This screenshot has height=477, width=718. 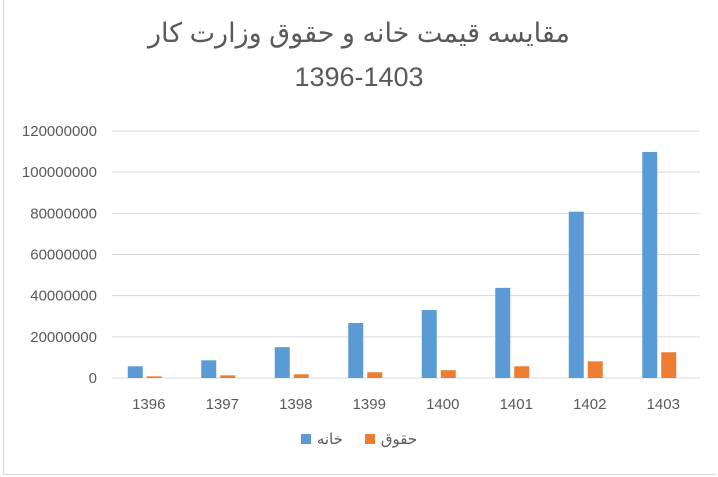 What do you see at coordinates (442, 404) in the screenshot?
I see `x-tick-label: 1400` at bounding box center [442, 404].